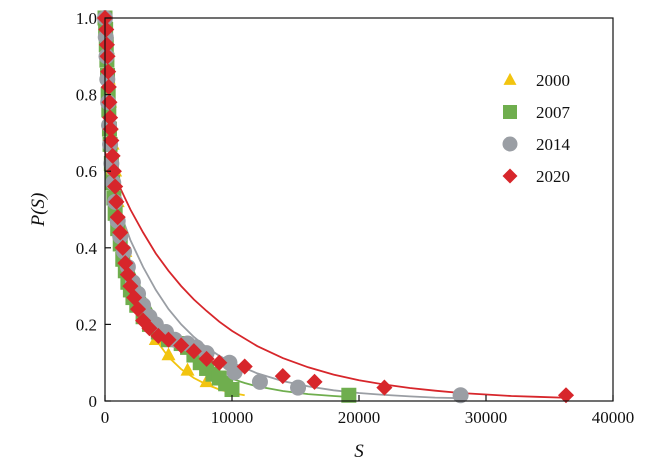  What do you see at coordinates (359, 417) in the screenshot?
I see `x-tick-label: 20000` at bounding box center [359, 417].